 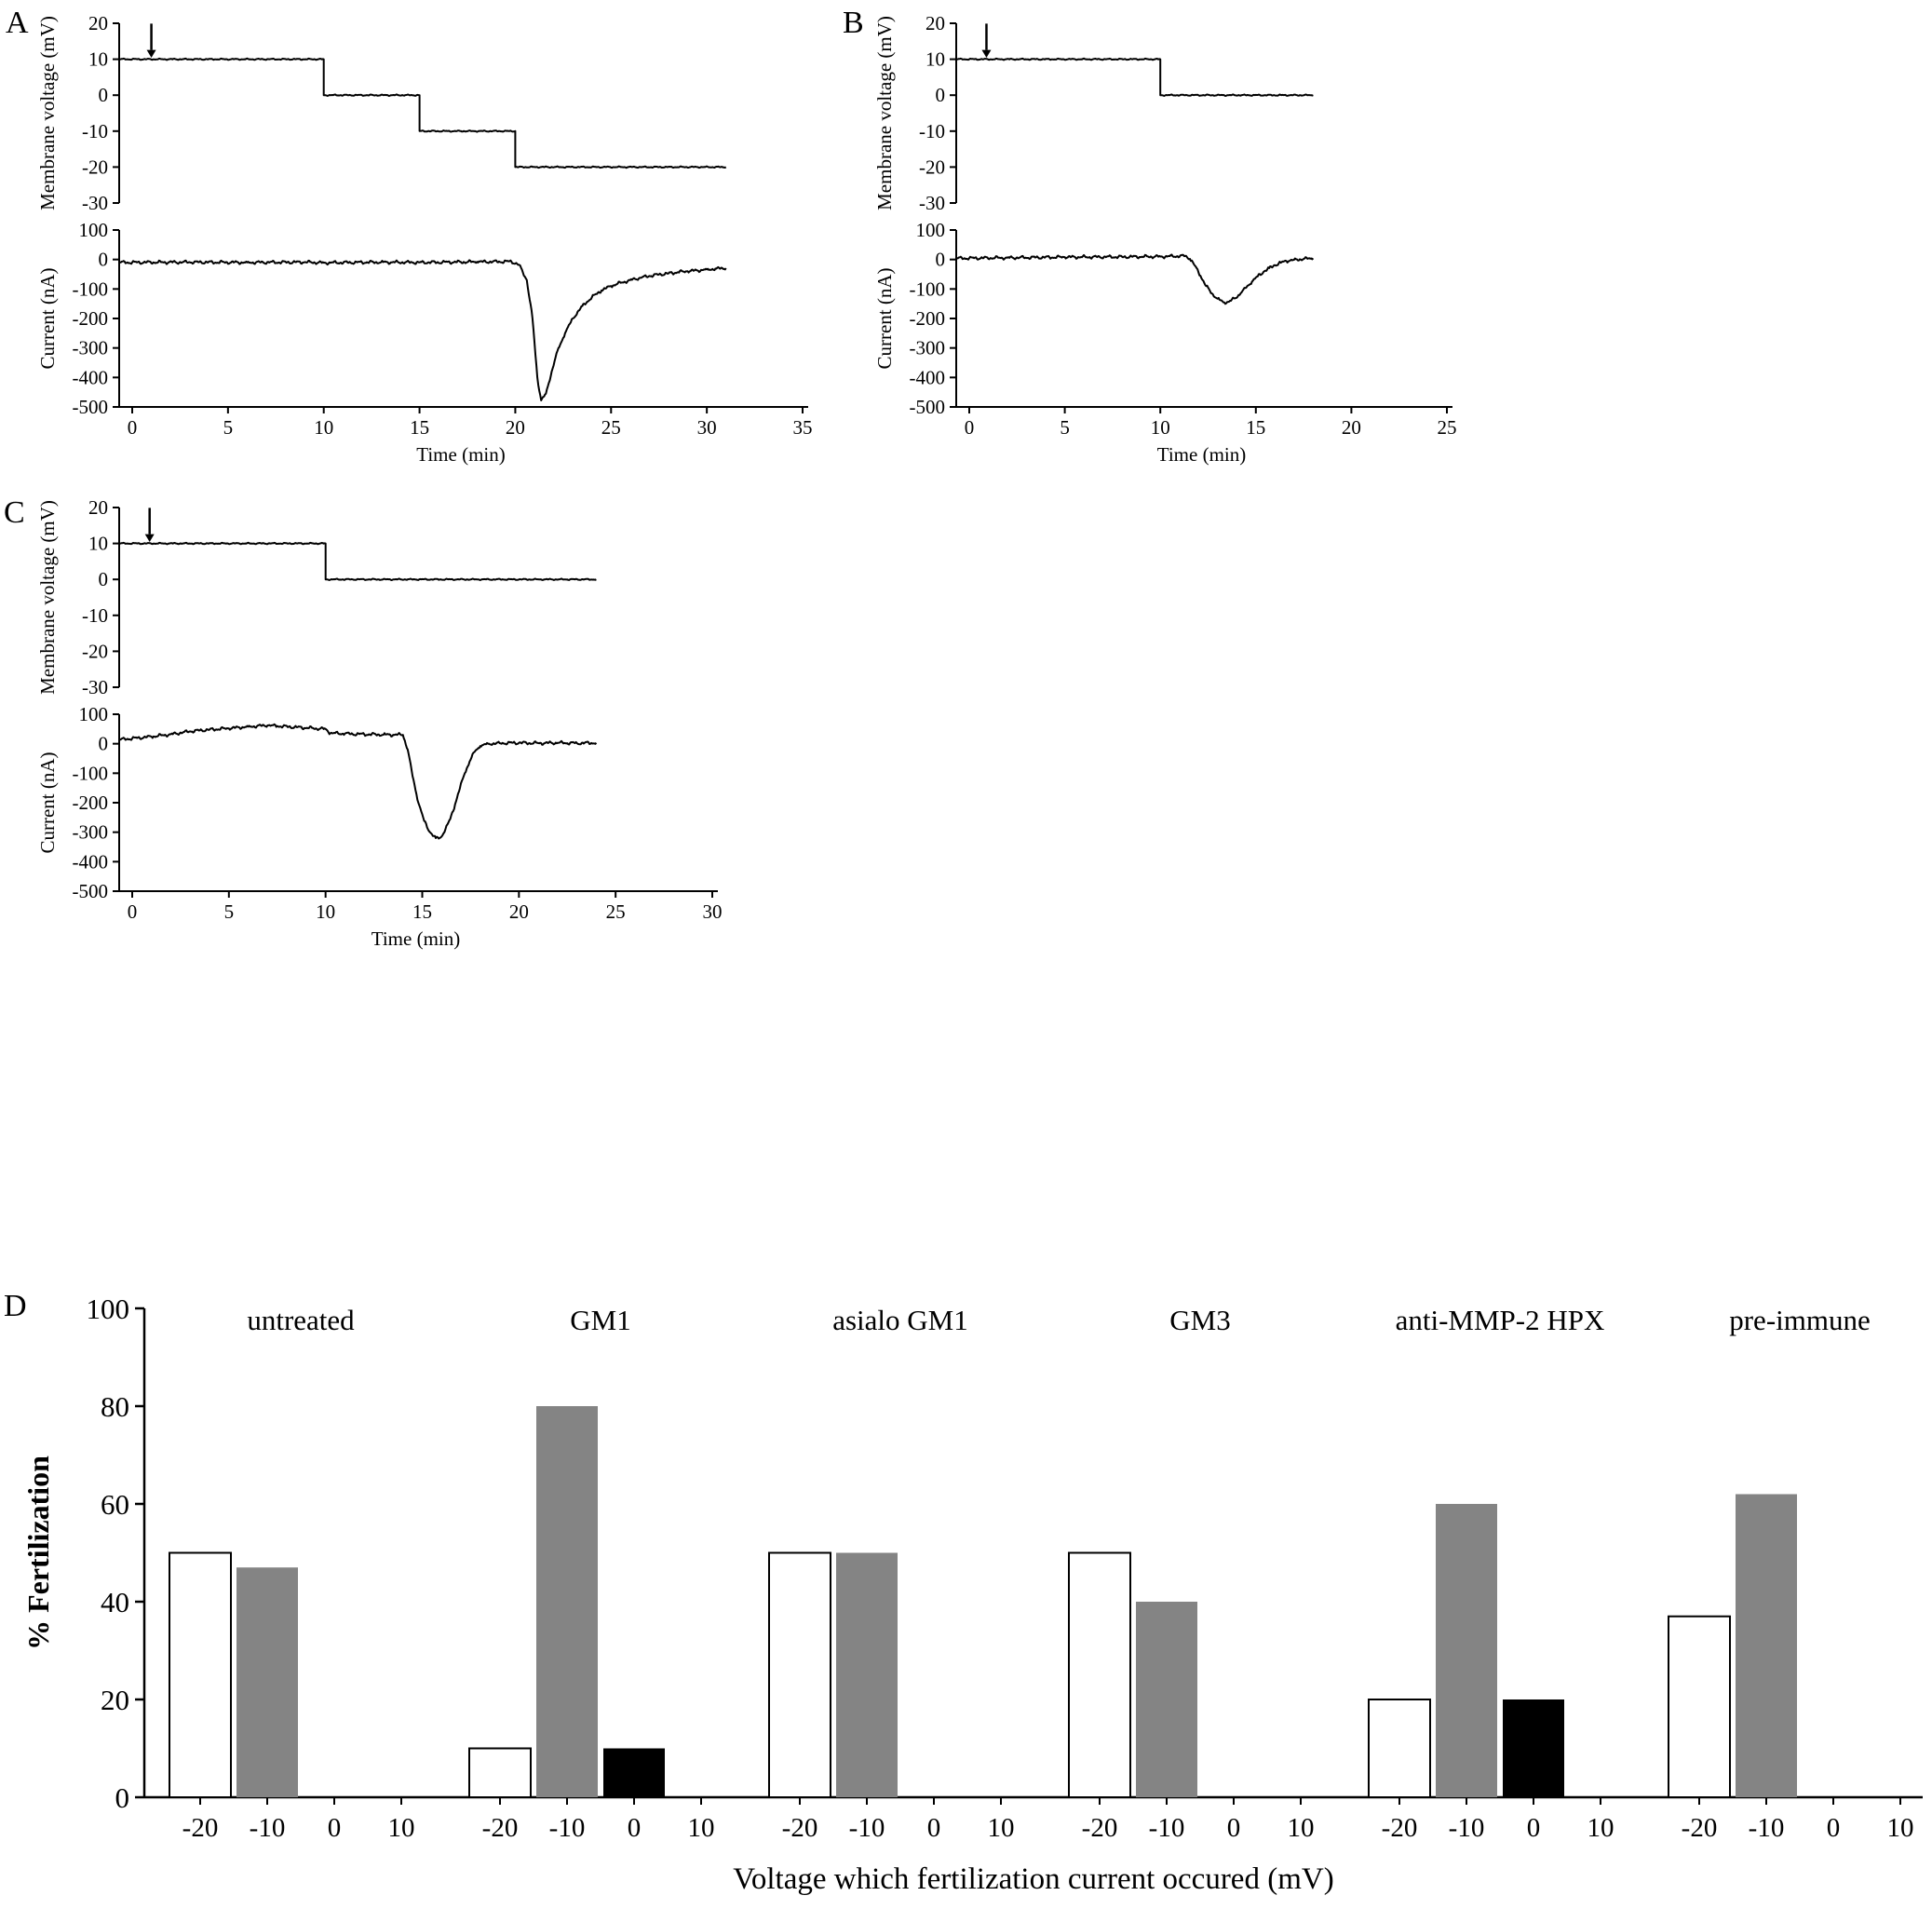 I want to click on x-tick-label: 30, so click(x=707, y=427).